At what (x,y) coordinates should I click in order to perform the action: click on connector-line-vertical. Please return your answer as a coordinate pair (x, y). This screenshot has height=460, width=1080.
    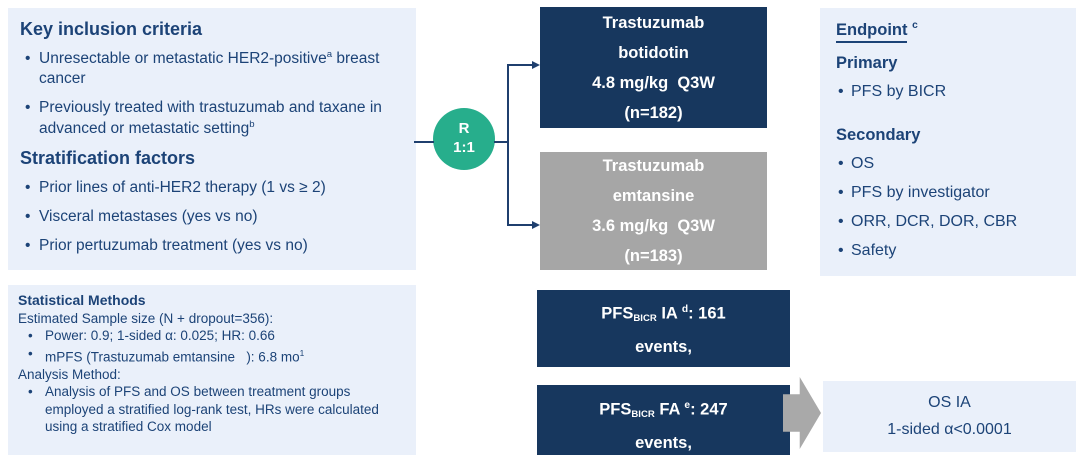
    Looking at the image, I should click on (508, 145).